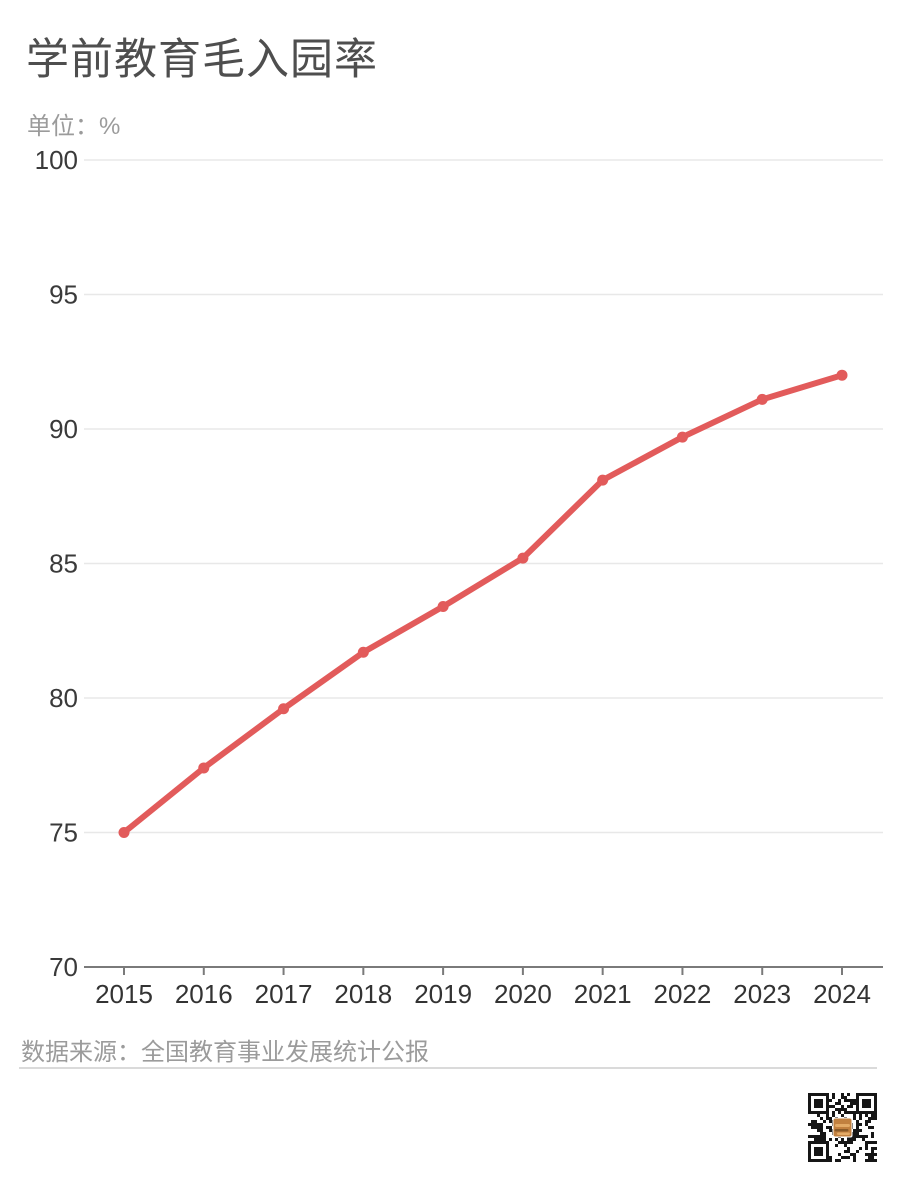 This screenshot has width=900, height=1200. What do you see at coordinates (284, 994) in the screenshot?
I see `x-axis-tick-label: 2017` at bounding box center [284, 994].